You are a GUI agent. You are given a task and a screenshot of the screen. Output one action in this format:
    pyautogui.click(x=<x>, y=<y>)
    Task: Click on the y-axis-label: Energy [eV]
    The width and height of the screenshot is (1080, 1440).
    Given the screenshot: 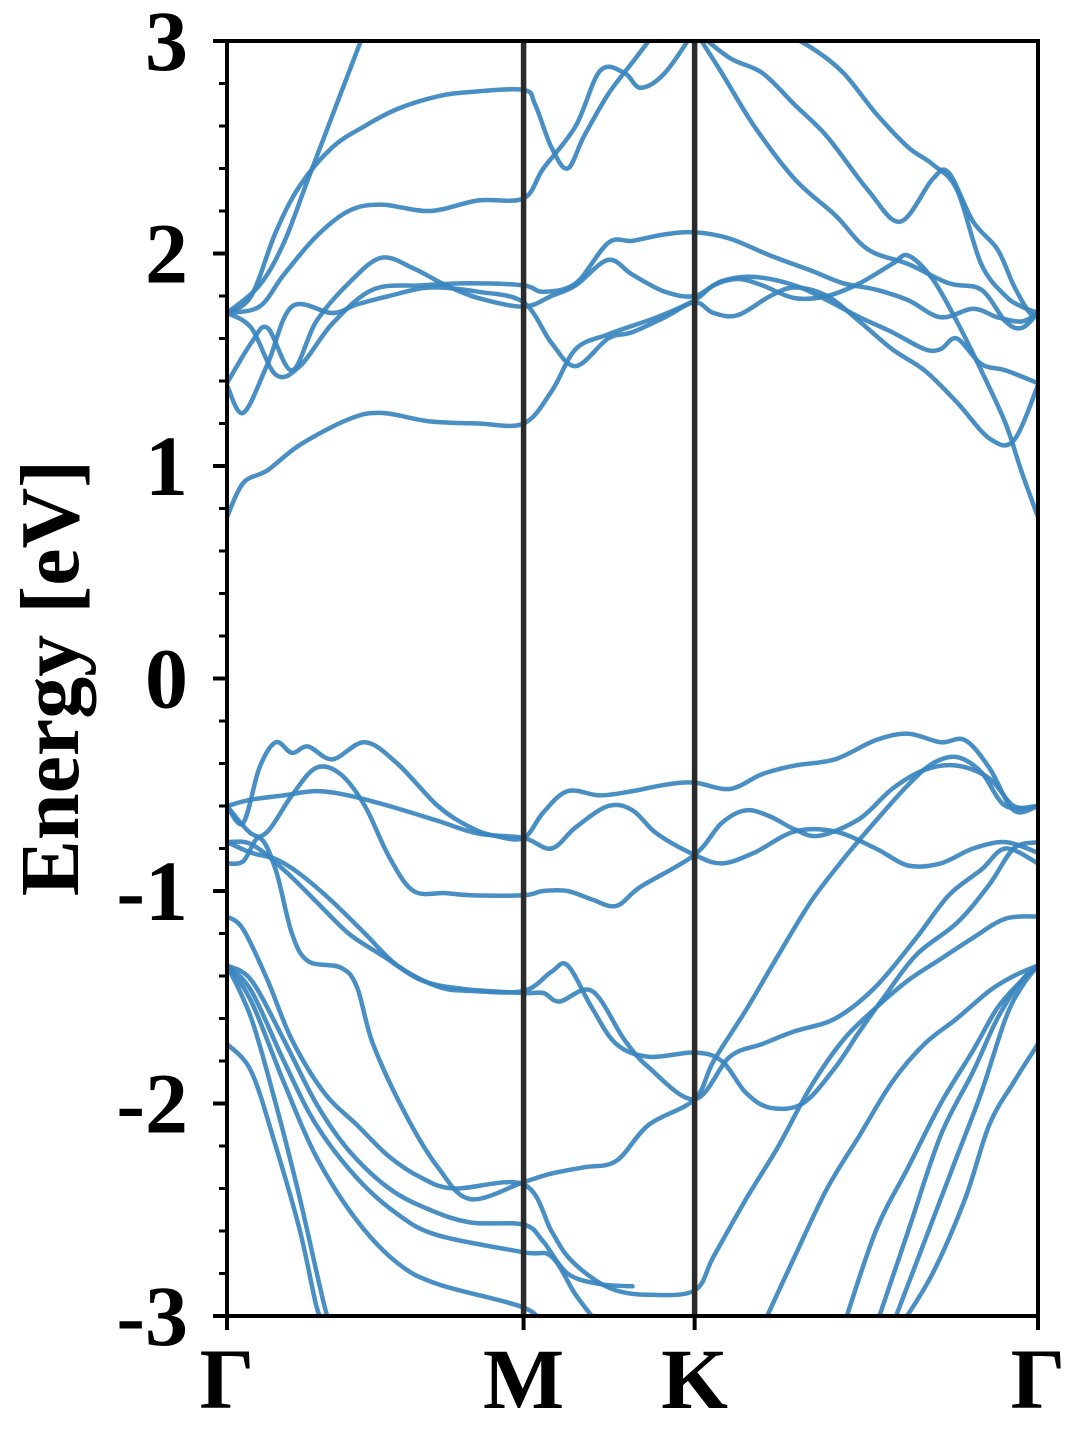 What is the action you would take?
    pyautogui.click(x=50, y=678)
    